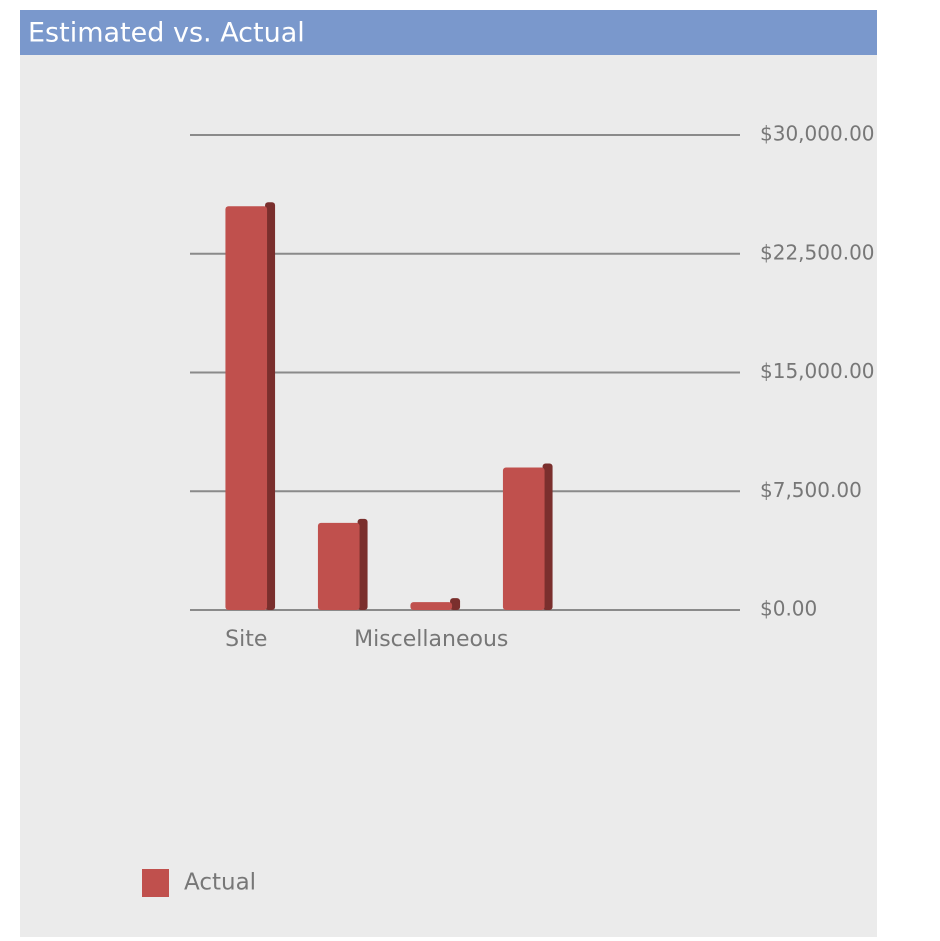  I want to click on y-tick-label: $0.00, so click(788, 609).